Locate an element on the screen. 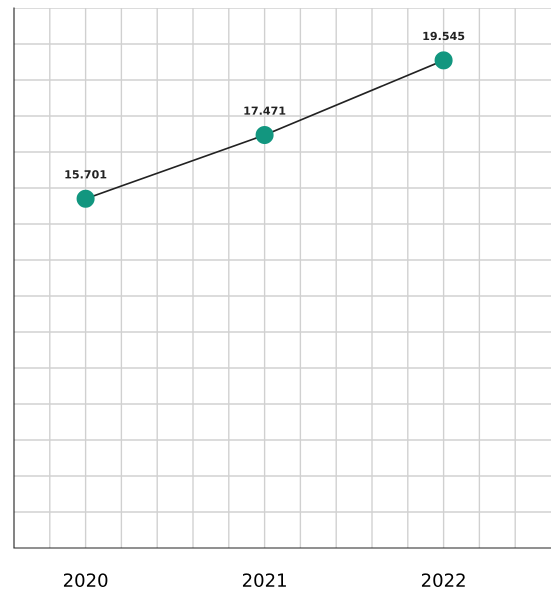  data-label: 15.701 is located at coordinates (85, 174).